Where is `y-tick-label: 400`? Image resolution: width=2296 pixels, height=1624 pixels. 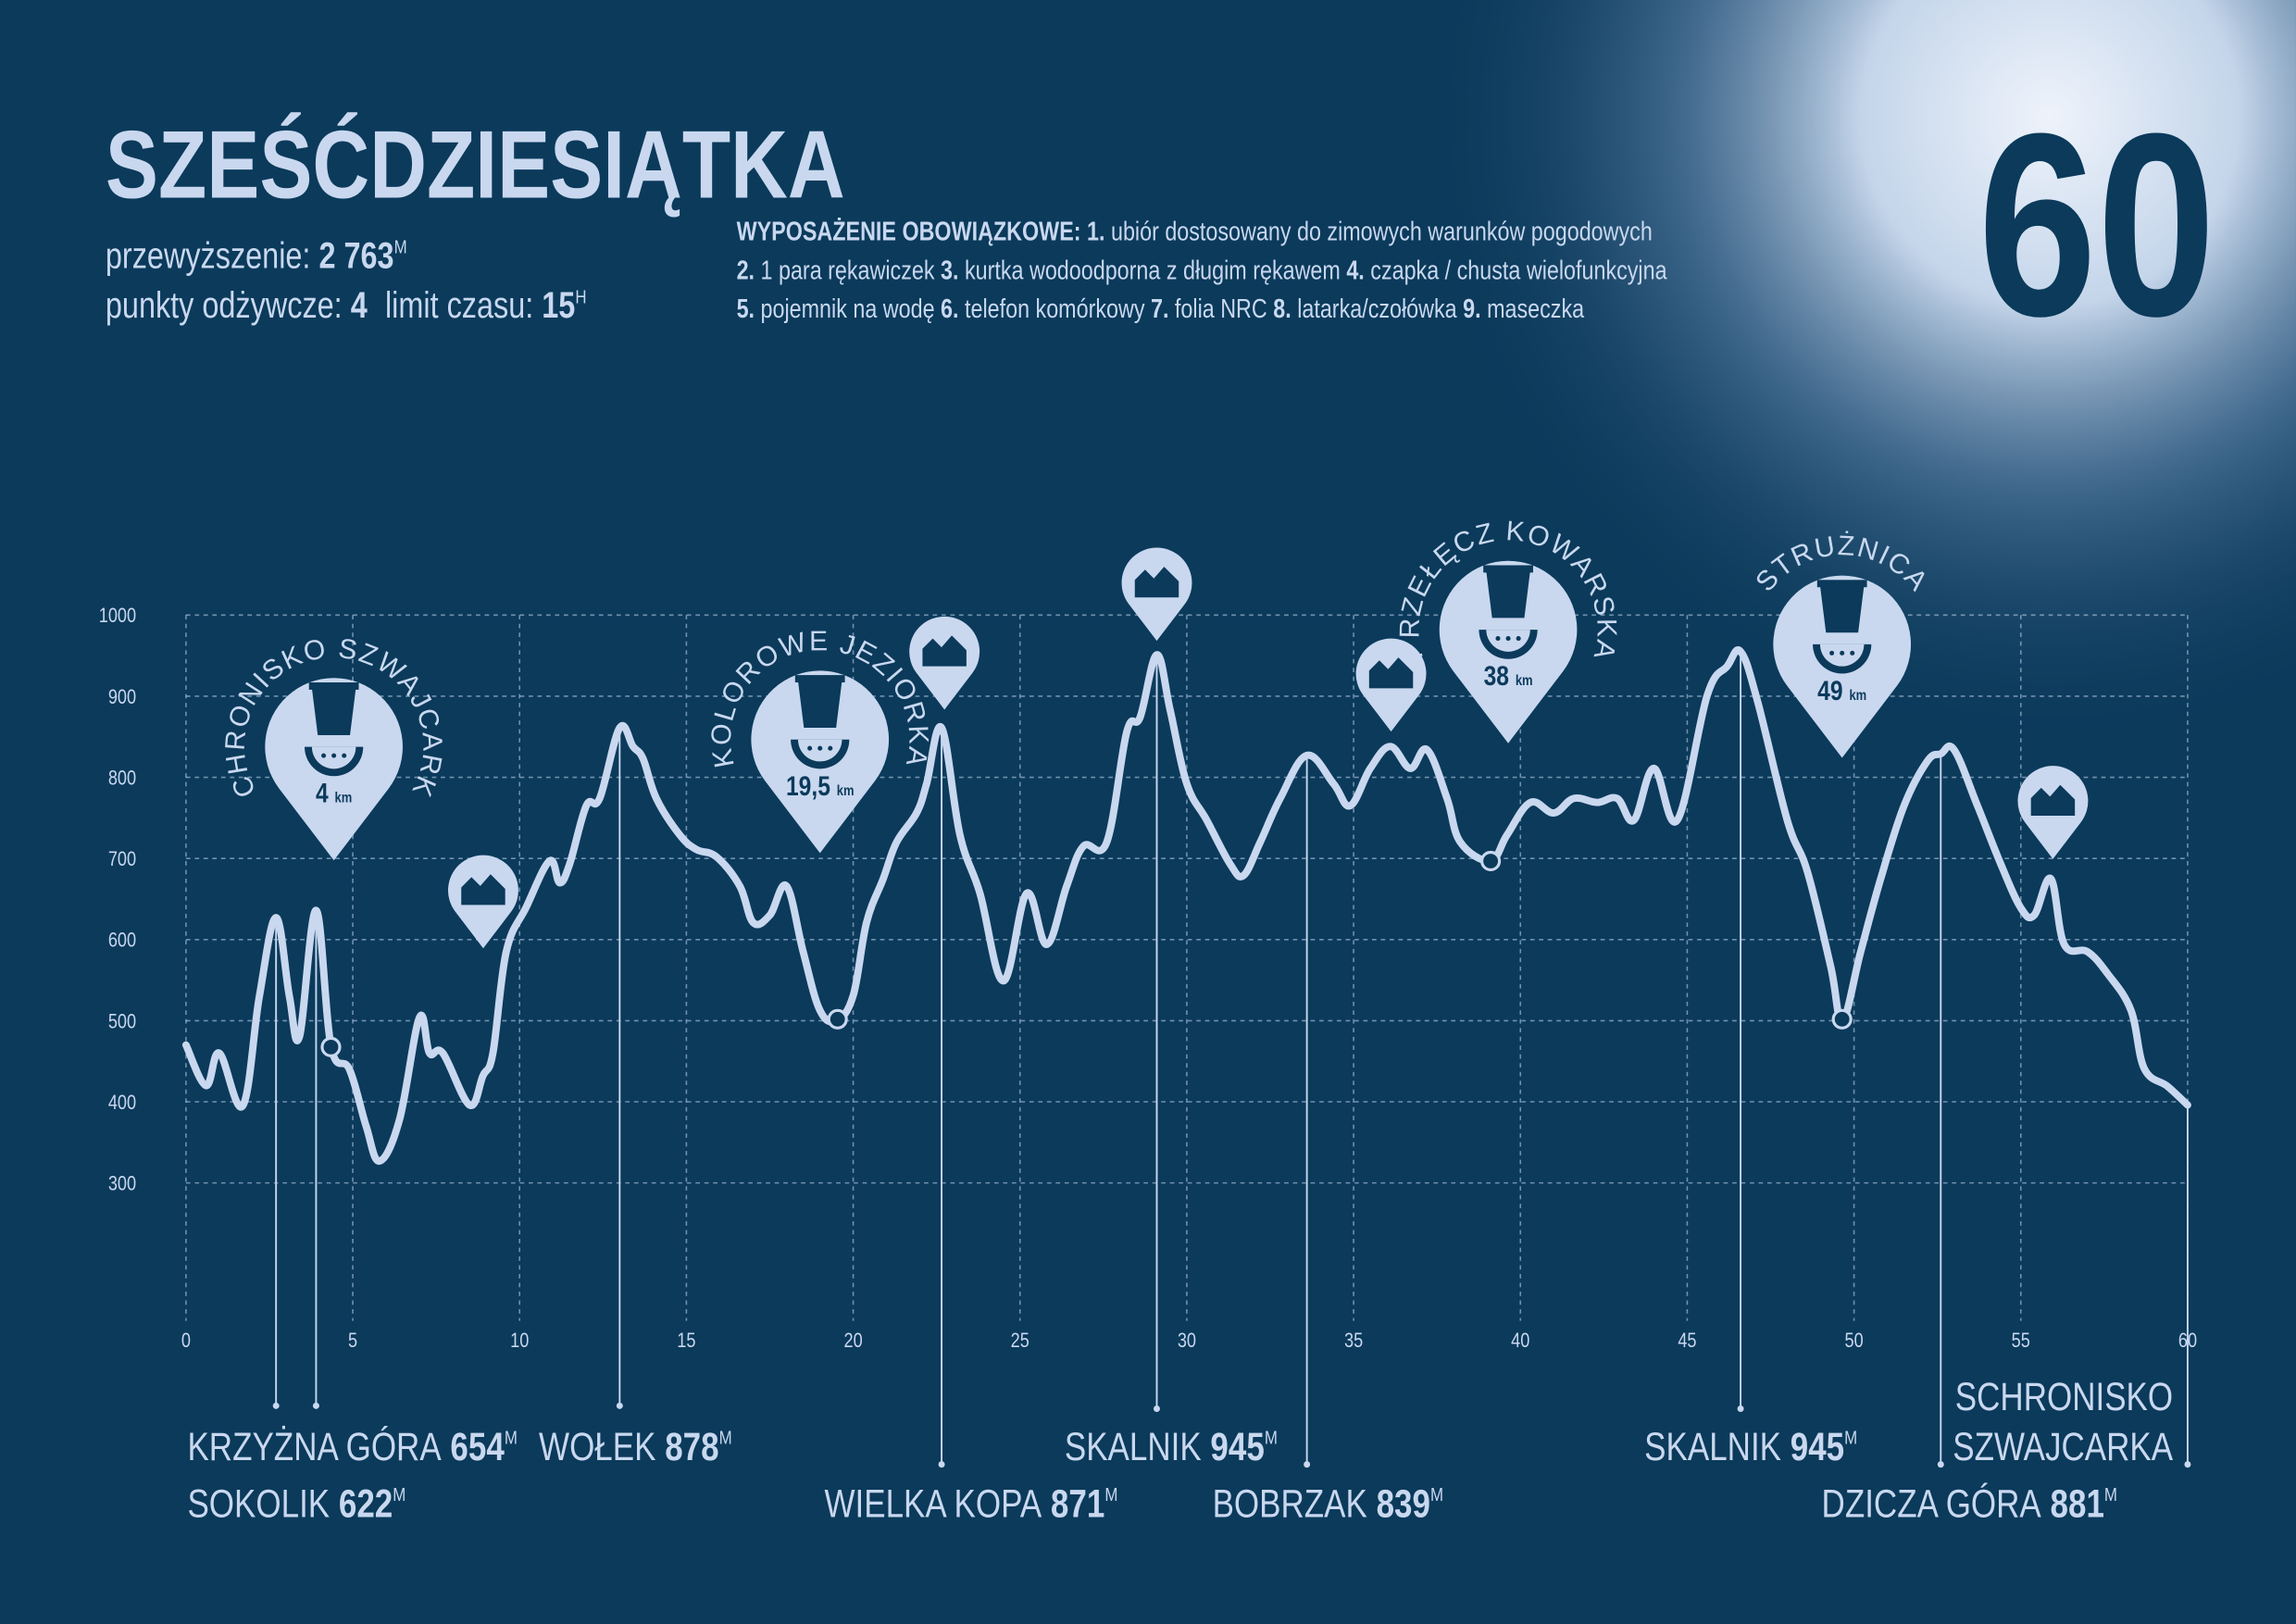
y-tick-label: 400 is located at coordinates (122, 1103).